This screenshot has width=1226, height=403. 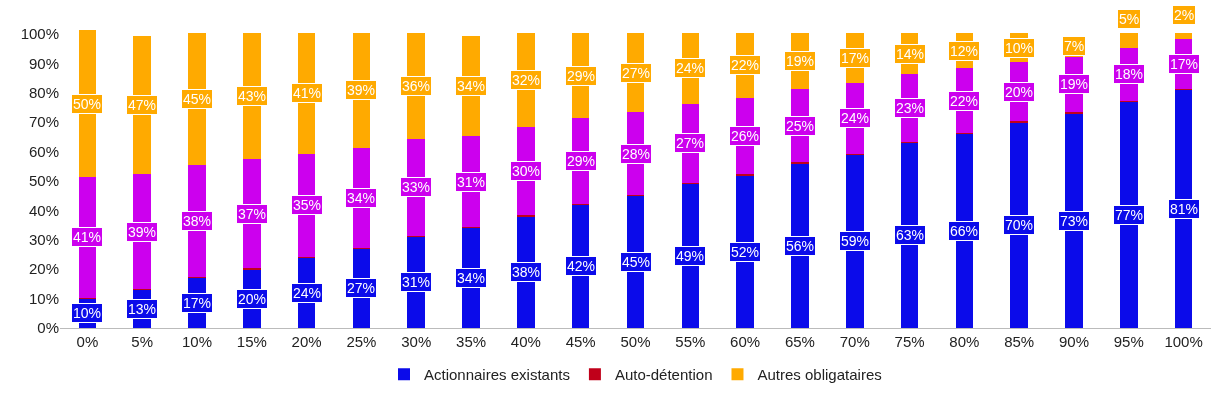 I want to click on data-label: 28%, so click(x=636, y=154).